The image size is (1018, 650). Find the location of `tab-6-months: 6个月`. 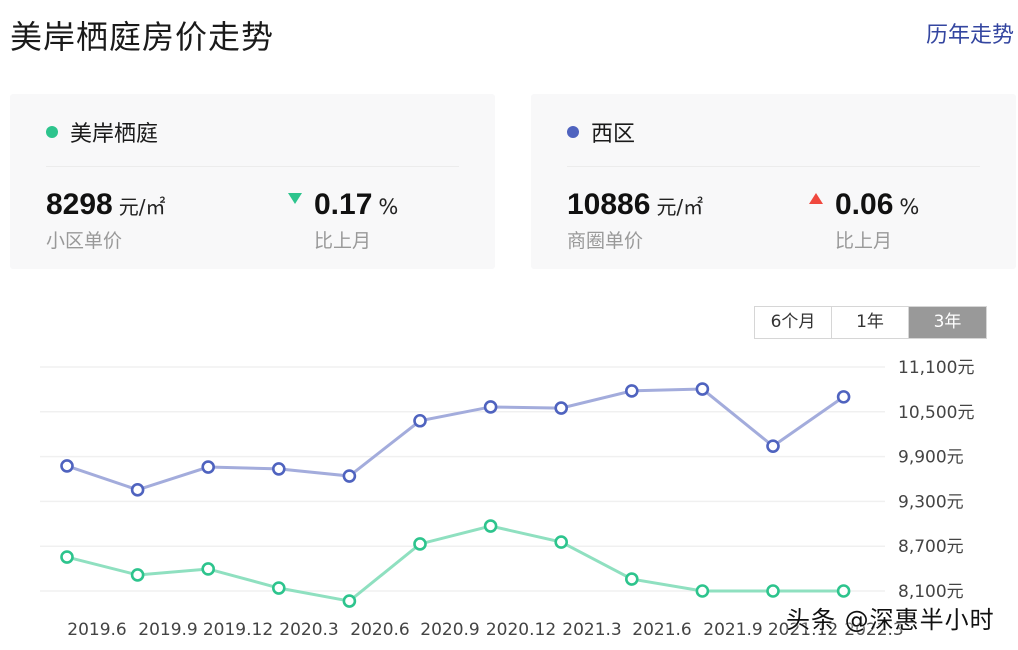

tab-6-months: 6个月 is located at coordinates (793, 322).